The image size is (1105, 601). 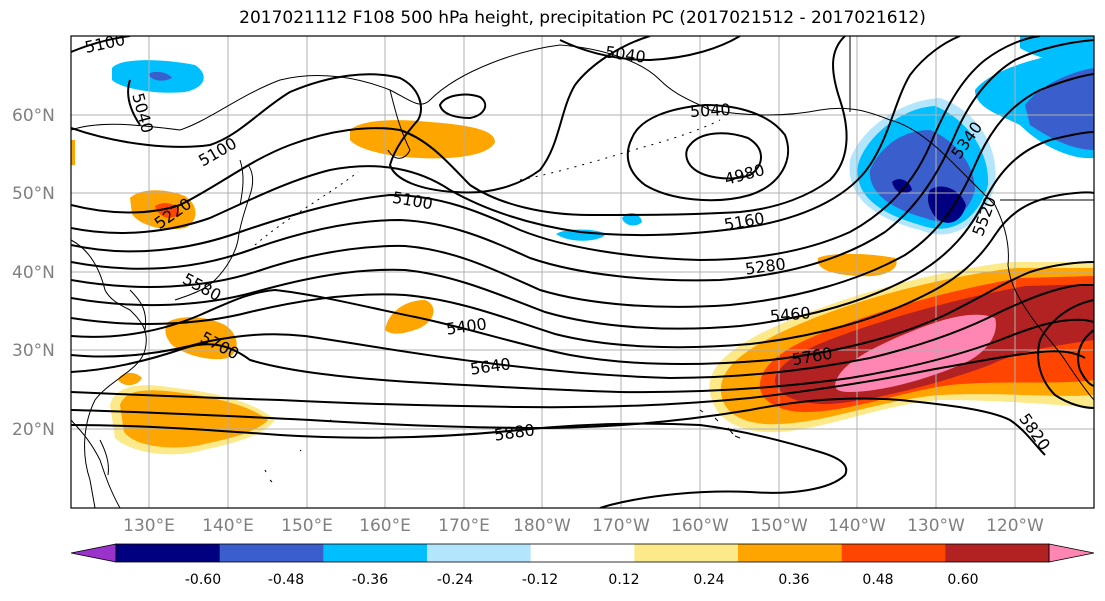 I want to click on coast-alaska, so click(x=777, y=125).